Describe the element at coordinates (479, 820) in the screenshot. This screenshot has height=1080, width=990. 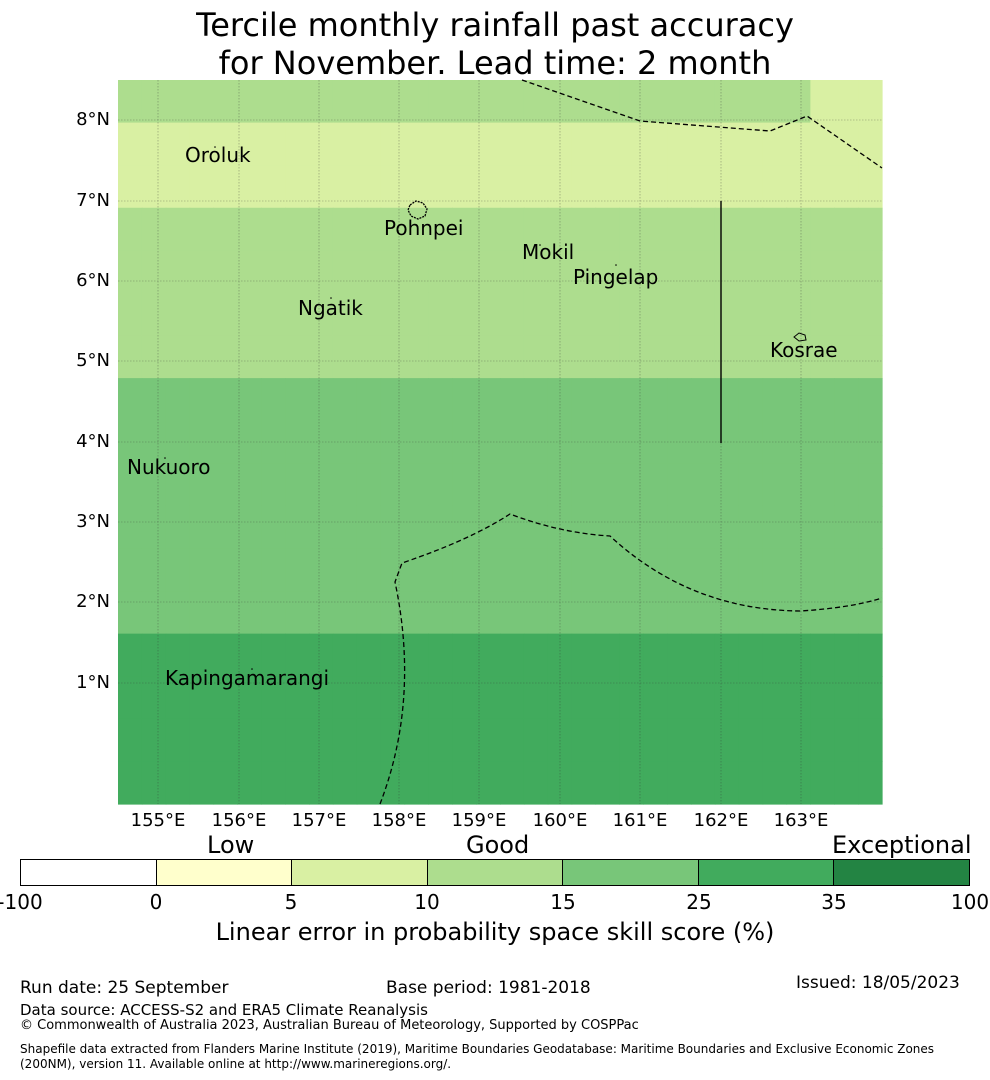
I see `lon-tick-159e: 159°E` at that location.